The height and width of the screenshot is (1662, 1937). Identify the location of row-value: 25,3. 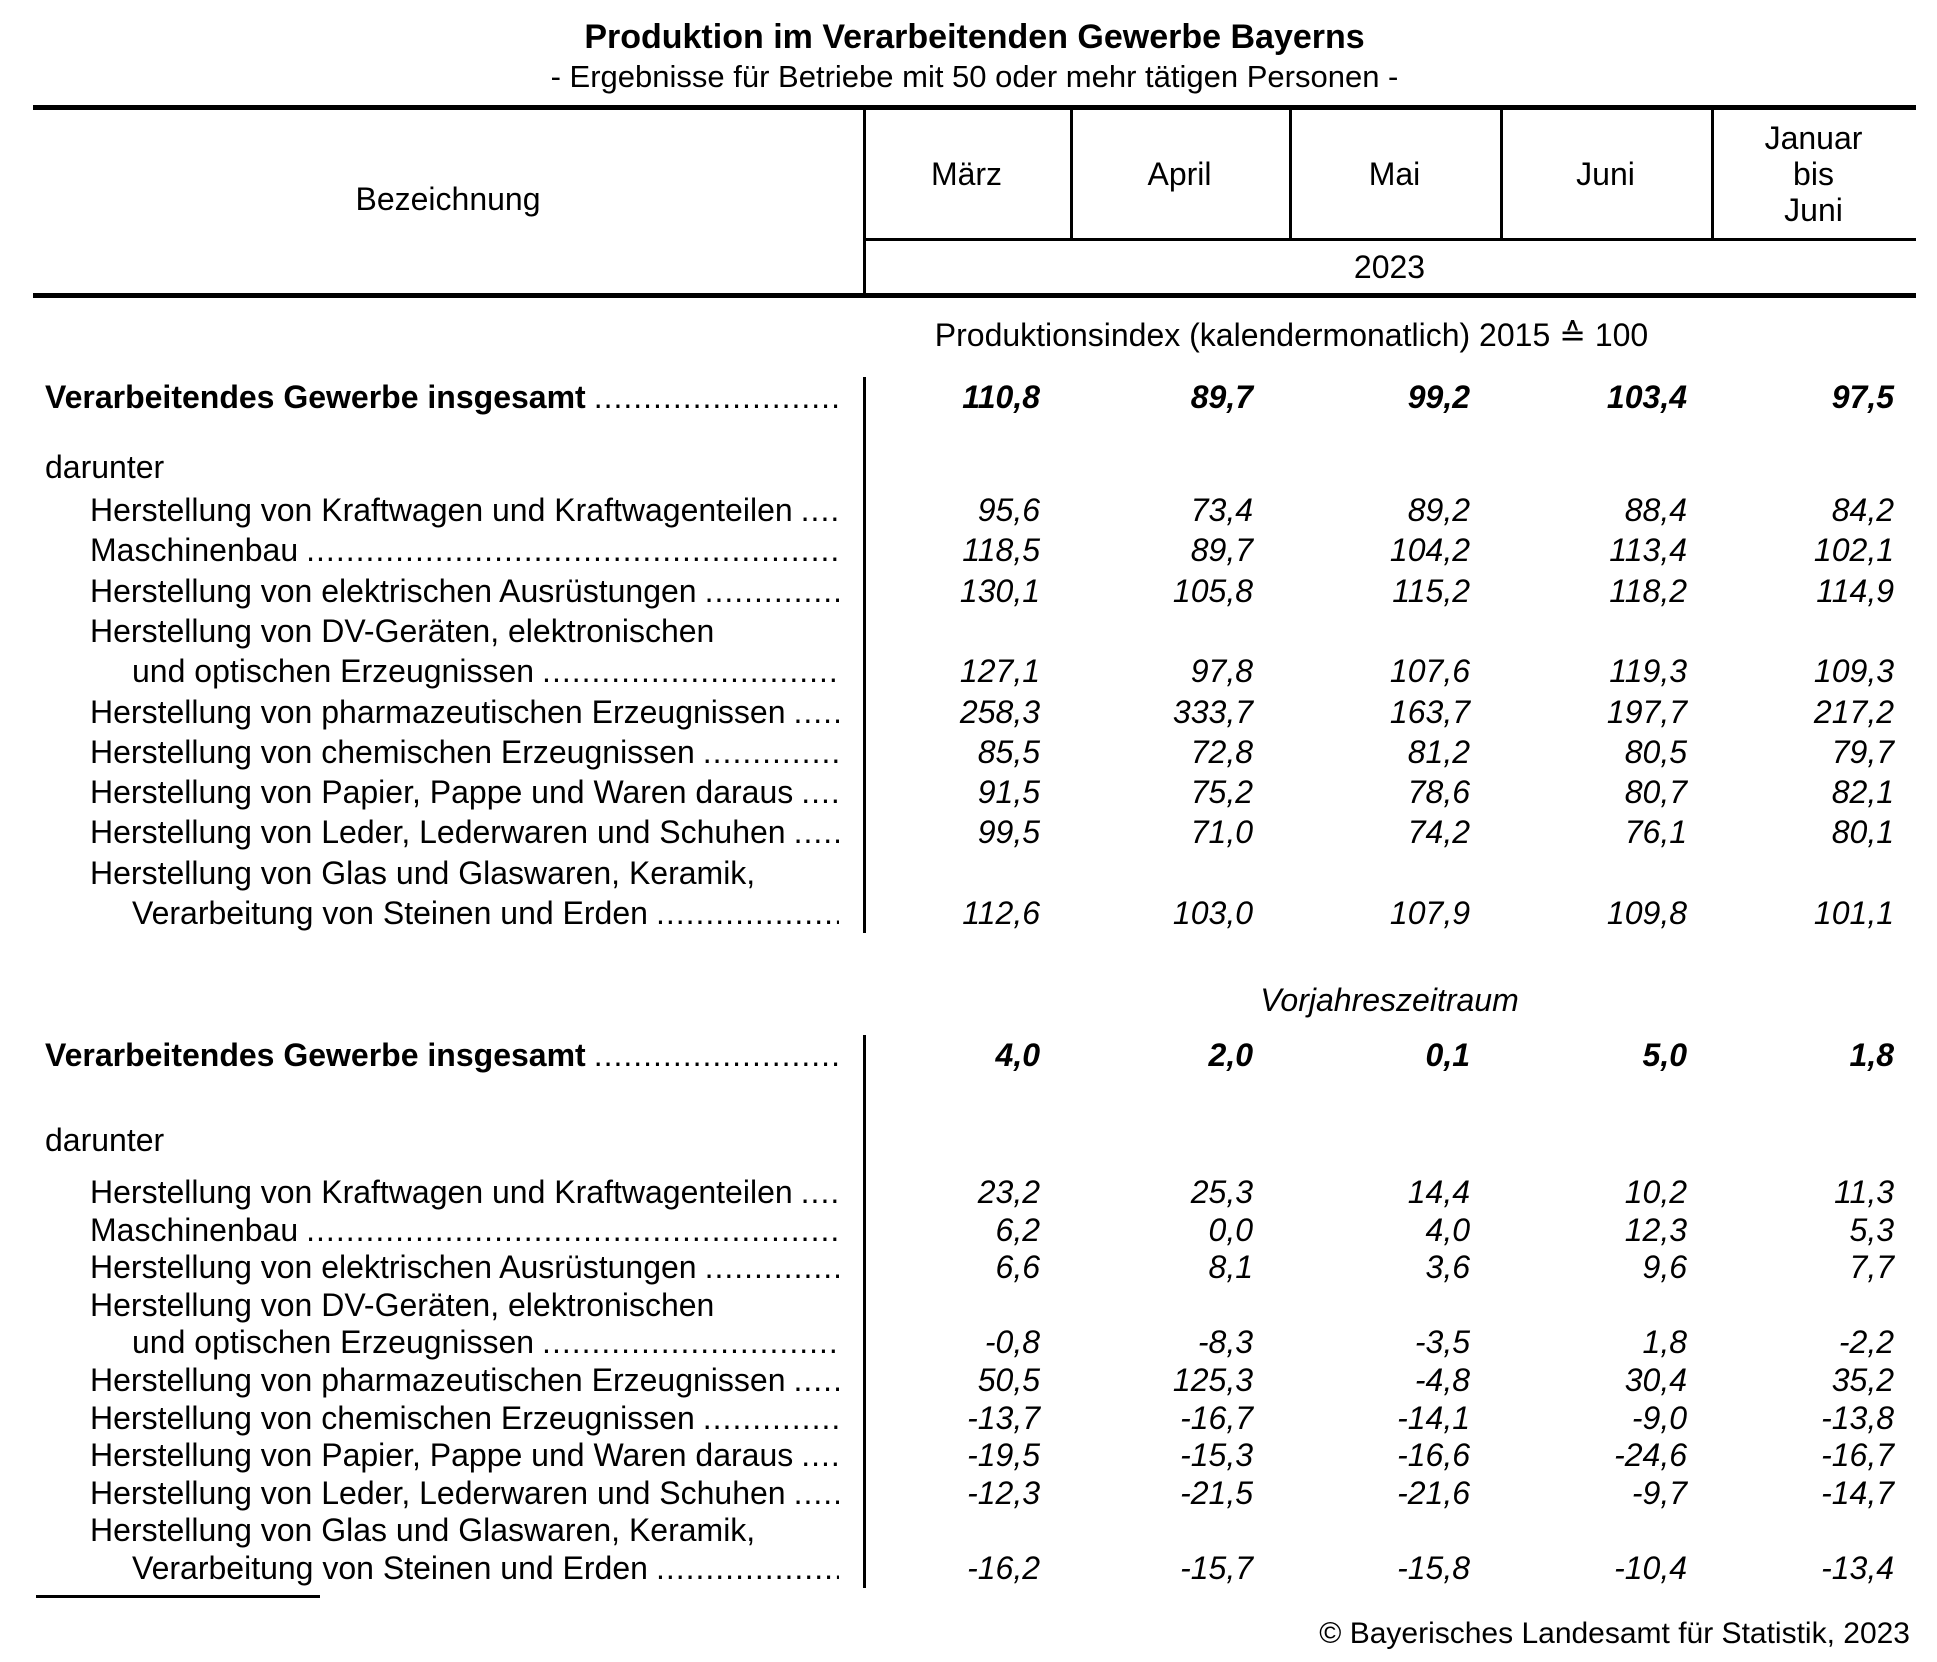
(1221, 1191).